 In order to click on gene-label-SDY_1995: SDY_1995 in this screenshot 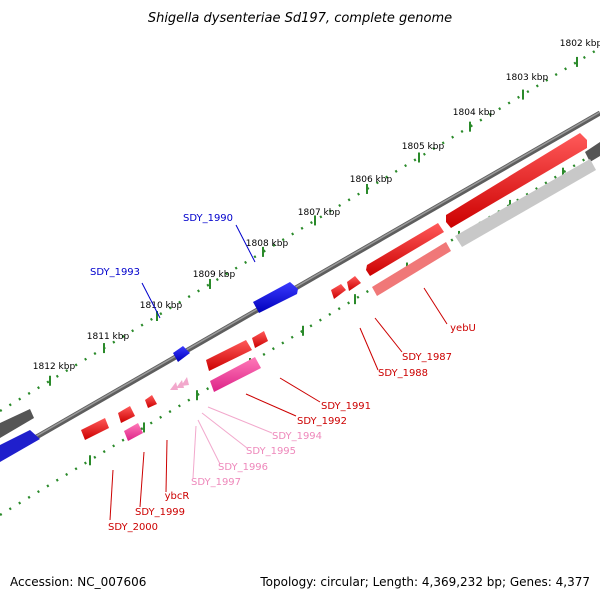, I will do `click(271, 451)`.